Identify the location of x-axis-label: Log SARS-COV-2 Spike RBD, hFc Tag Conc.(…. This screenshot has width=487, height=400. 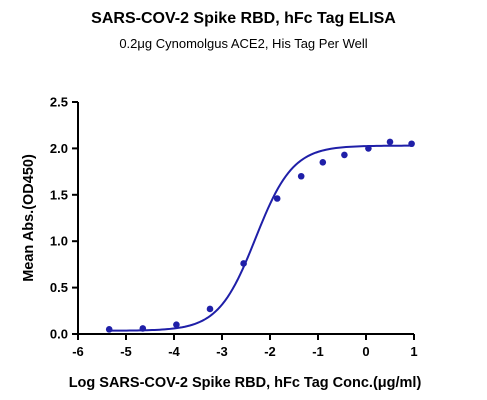
(245, 383).